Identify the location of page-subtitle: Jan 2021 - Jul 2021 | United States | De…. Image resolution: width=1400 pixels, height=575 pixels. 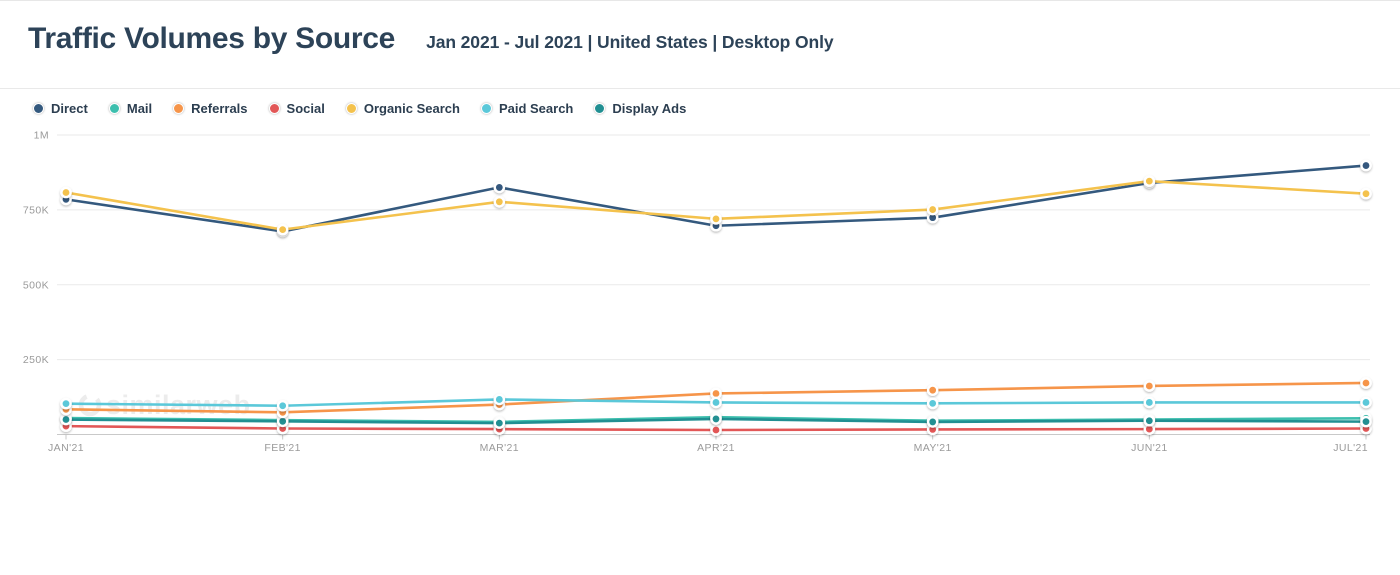
(630, 42).